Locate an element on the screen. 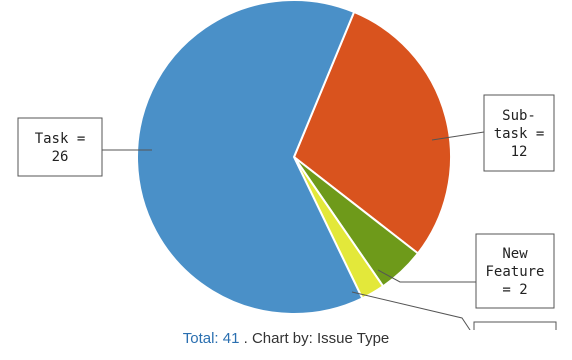  chart-footer: Total: 41 . Chart by: Issue Type is located at coordinates (286, 338).